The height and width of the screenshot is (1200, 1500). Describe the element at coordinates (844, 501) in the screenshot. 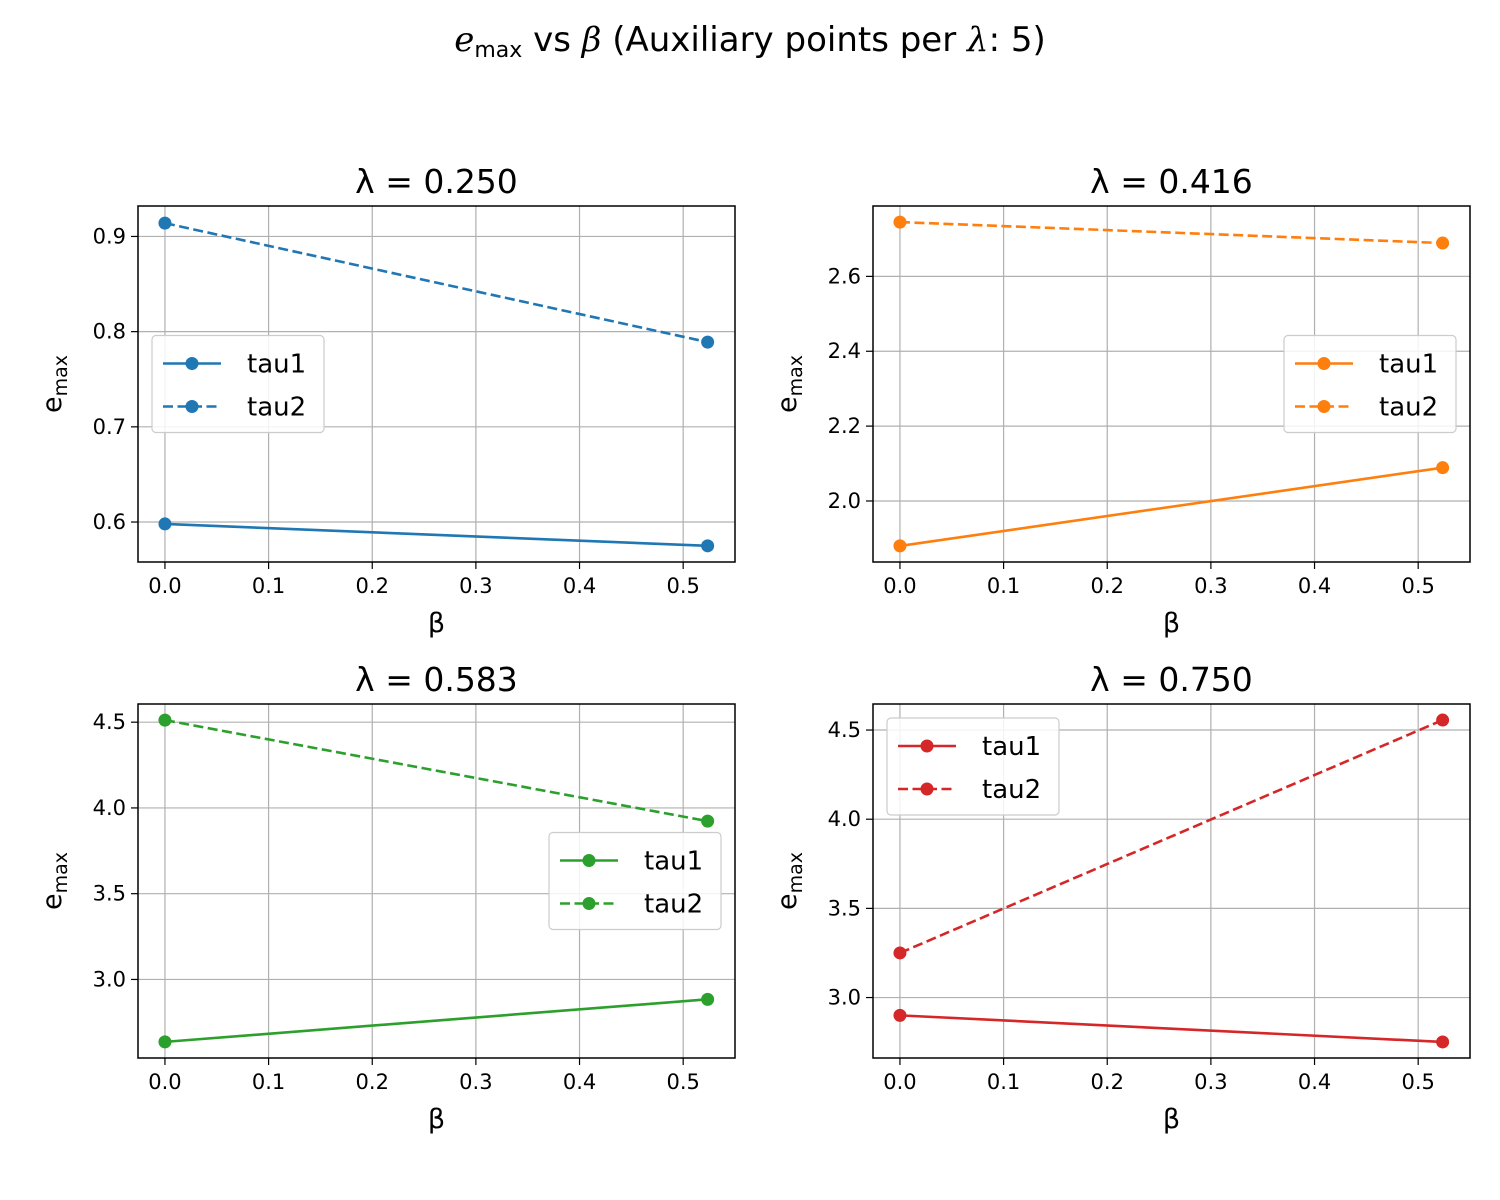

I see `y-tick-label: 2.0` at that location.